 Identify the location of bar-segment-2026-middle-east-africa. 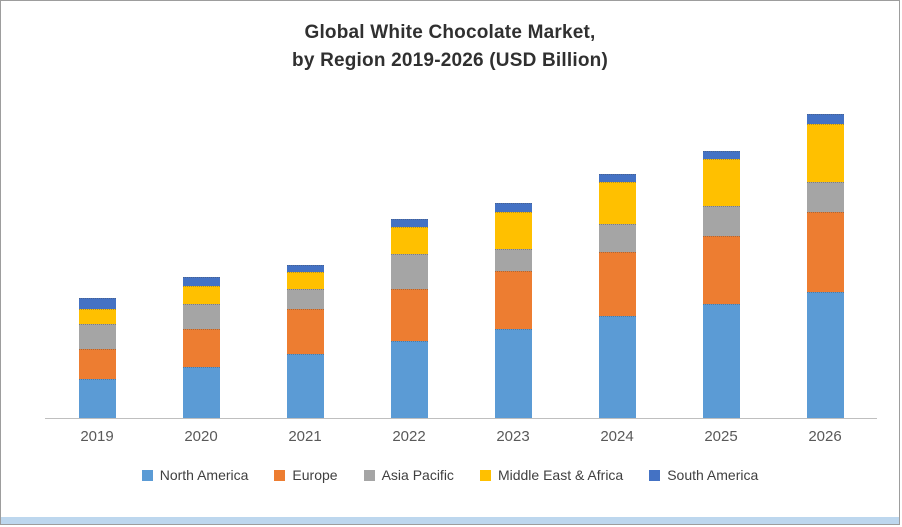
(825, 153).